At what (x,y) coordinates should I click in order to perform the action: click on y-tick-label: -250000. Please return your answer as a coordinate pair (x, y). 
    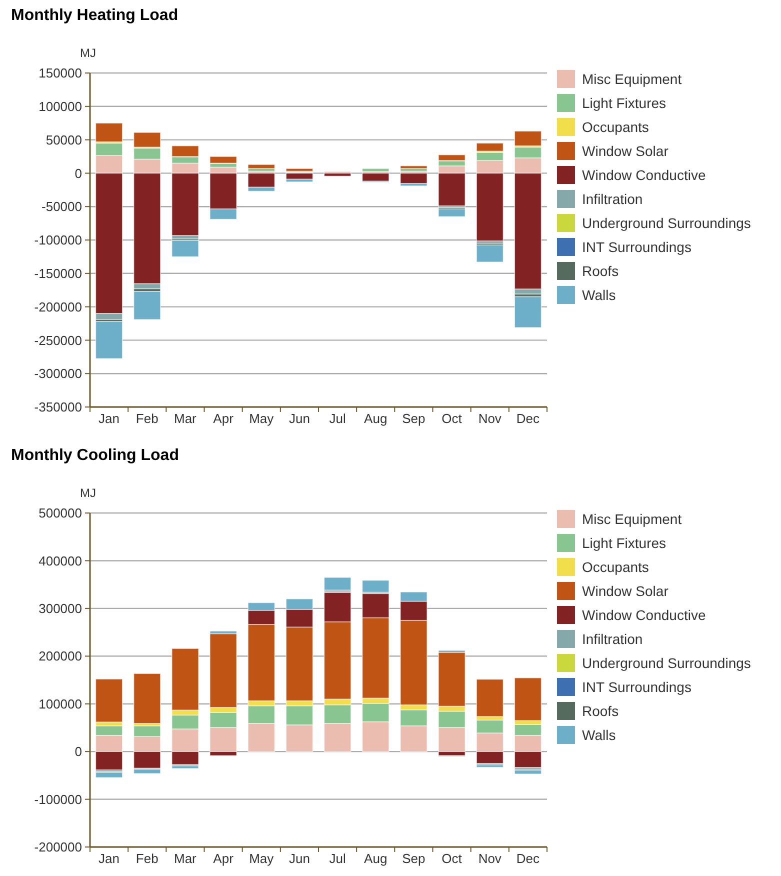
    Looking at the image, I should click on (58, 340).